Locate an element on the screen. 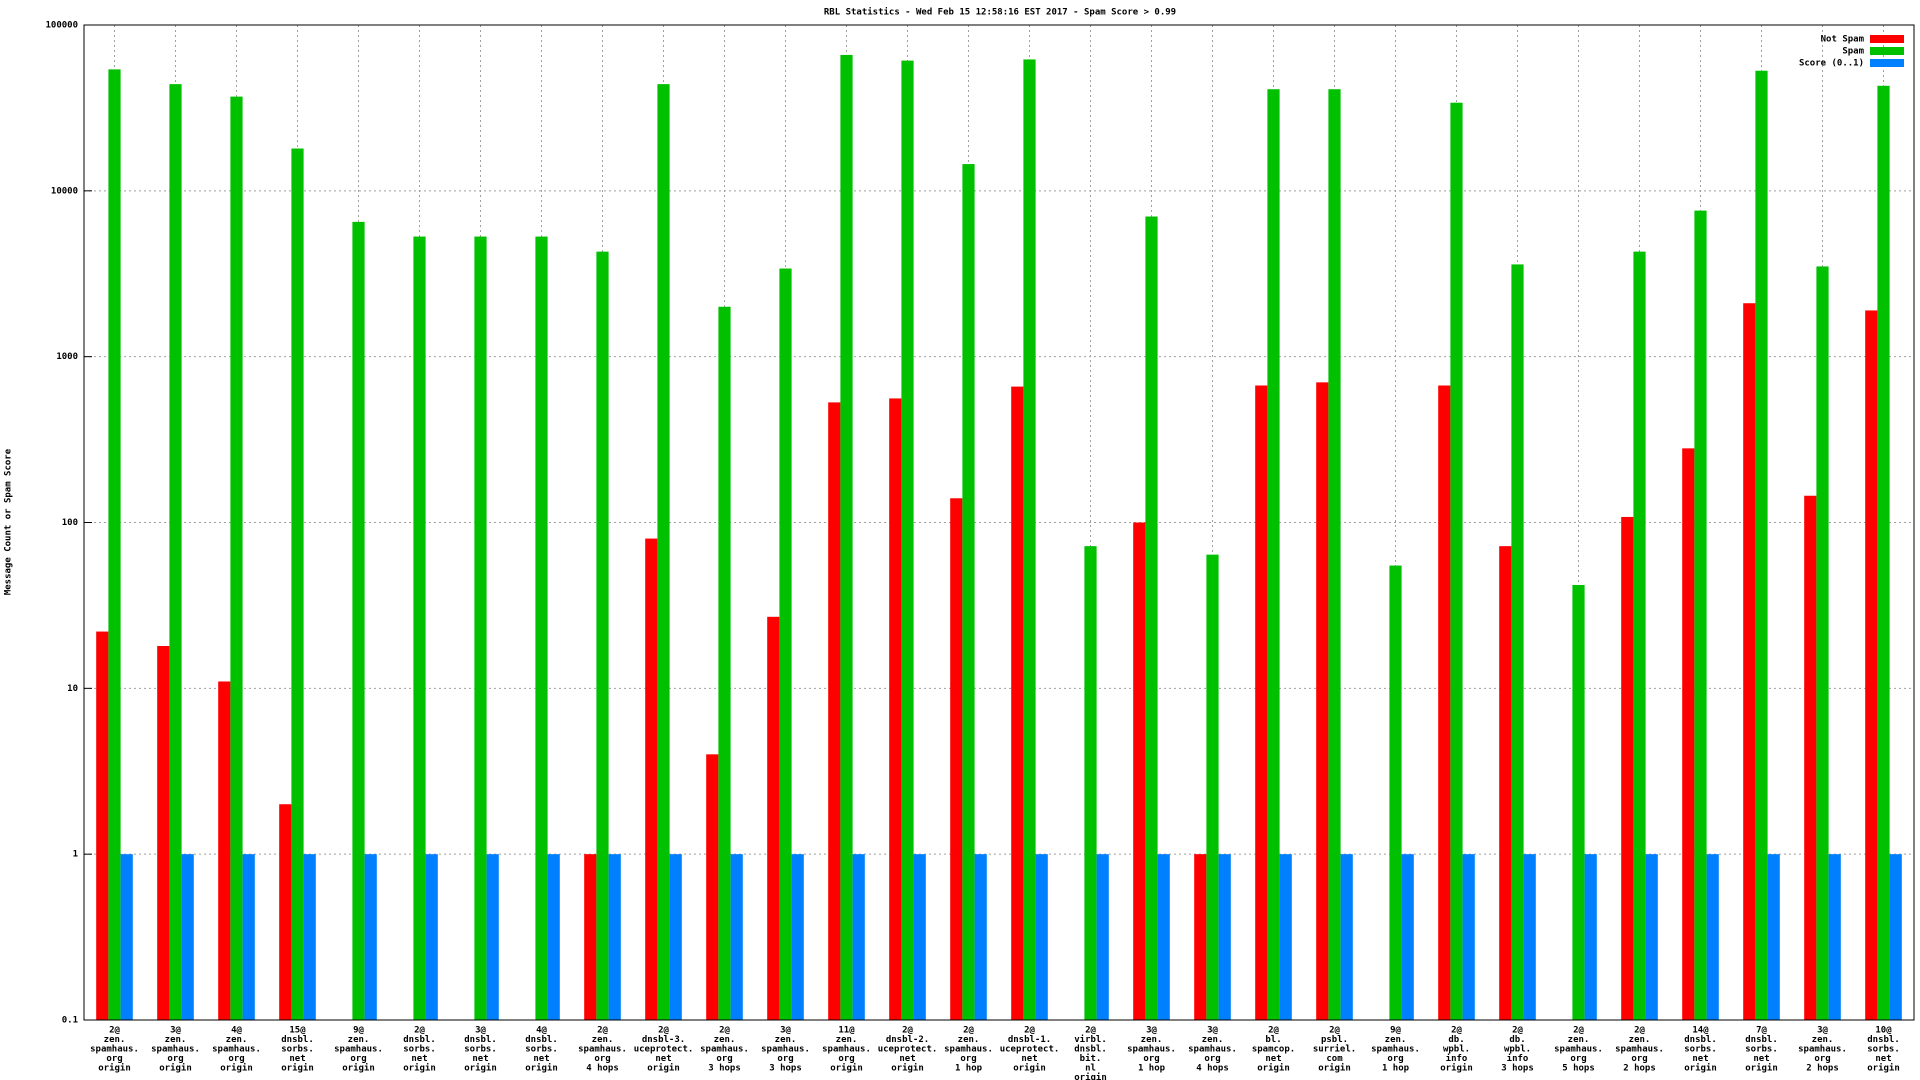  legend-label: Score (0..1) is located at coordinates (1831, 64).